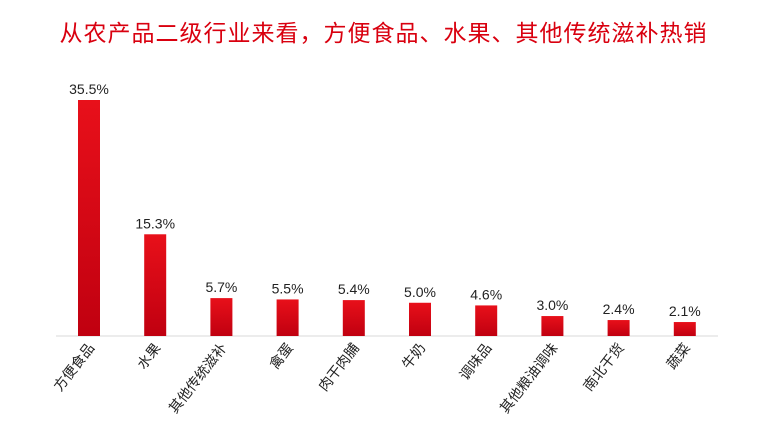 Image resolution: width=767 pixels, height=437 pixels. I want to click on data-label: 5.5%, so click(288, 288).